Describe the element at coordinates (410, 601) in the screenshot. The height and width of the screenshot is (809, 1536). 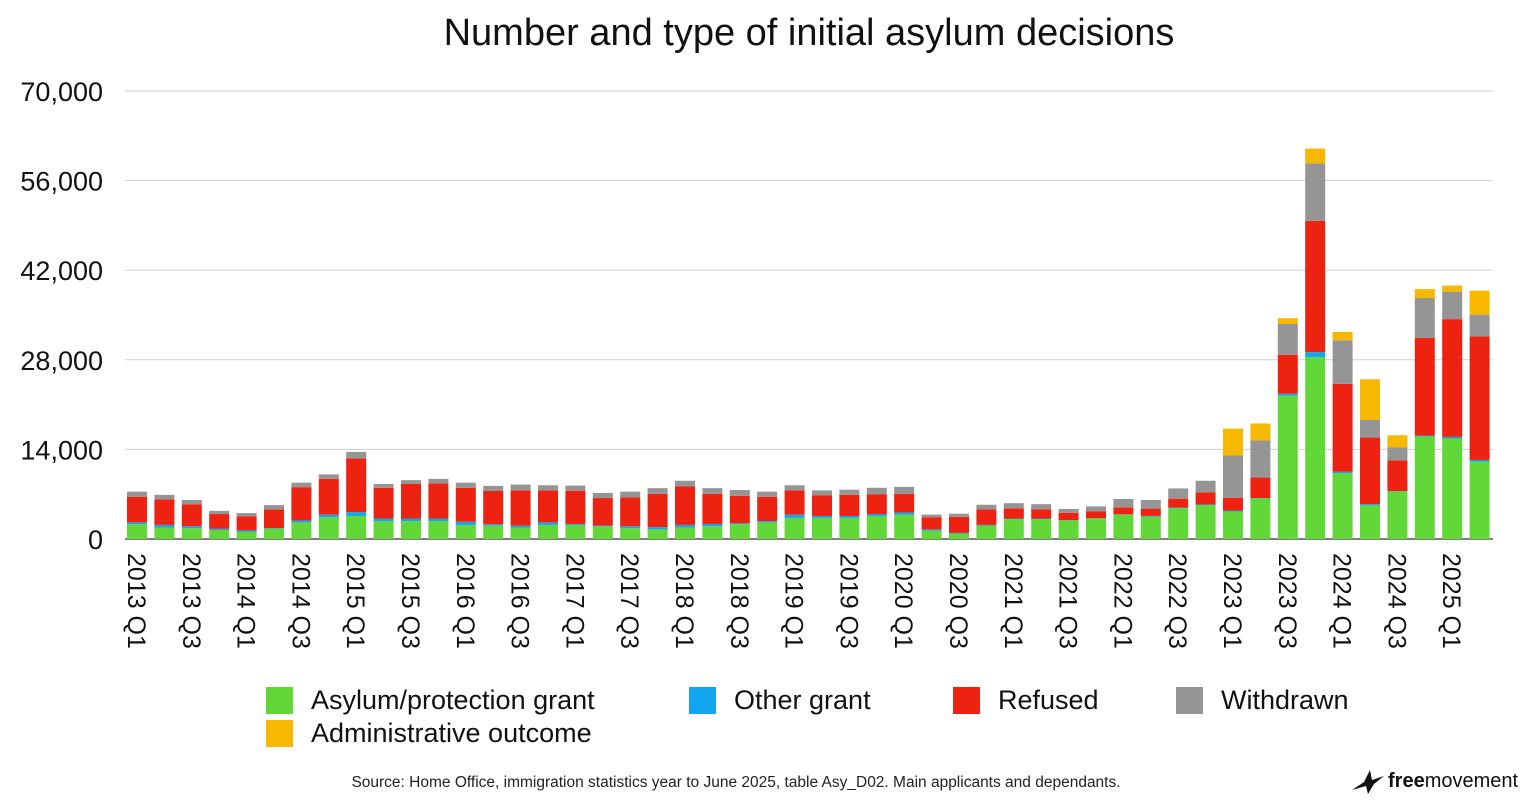
I see `x-tick-label: 2015 Q3` at that location.